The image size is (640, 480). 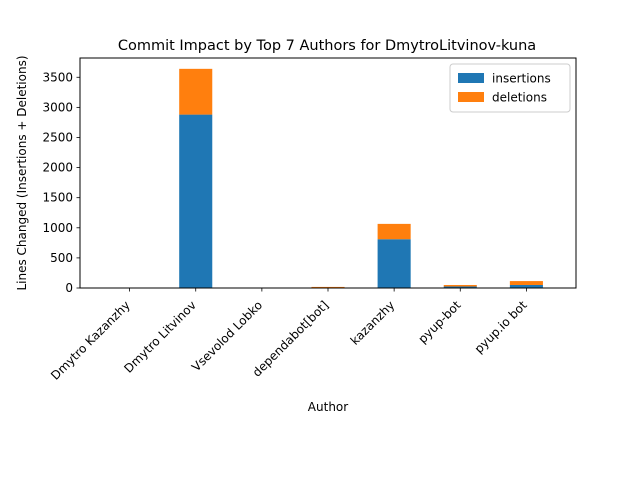 What do you see at coordinates (510, 88) in the screenshot?
I see `legend: insertions deletions` at bounding box center [510, 88].